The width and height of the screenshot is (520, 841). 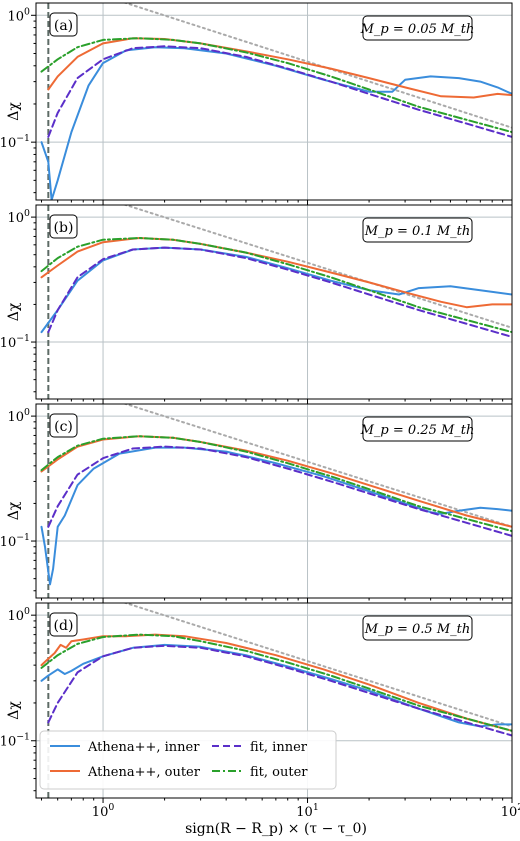 I want to click on panel-label-text: (a), so click(x=63, y=26).